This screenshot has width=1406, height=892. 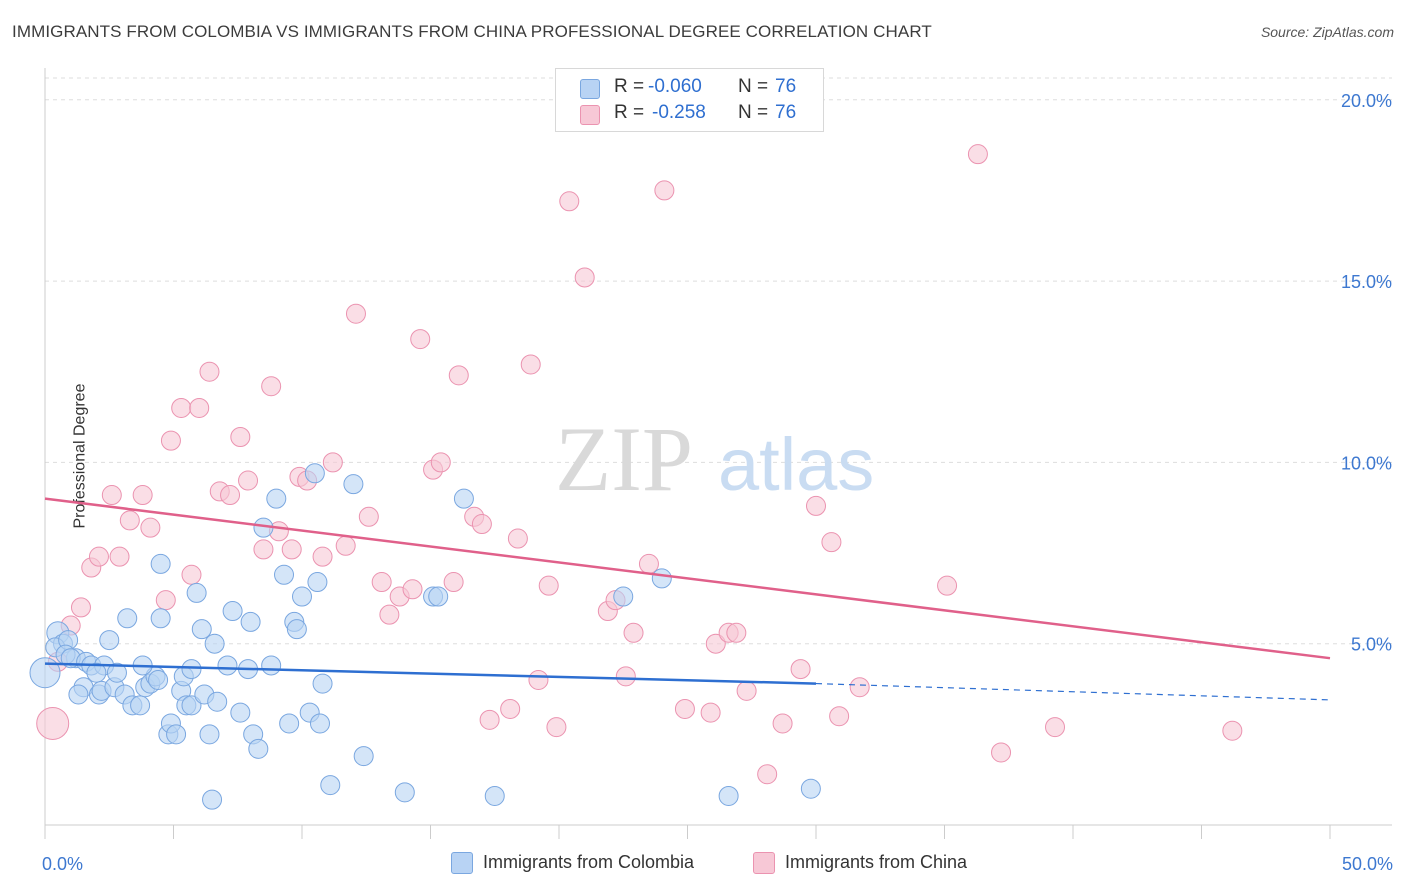 What do you see at coordinates (689, 100) in the screenshot?
I see `correlation-legend: R = -0.060 N = 76 R = -0.258 N = 76` at bounding box center [689, 100].